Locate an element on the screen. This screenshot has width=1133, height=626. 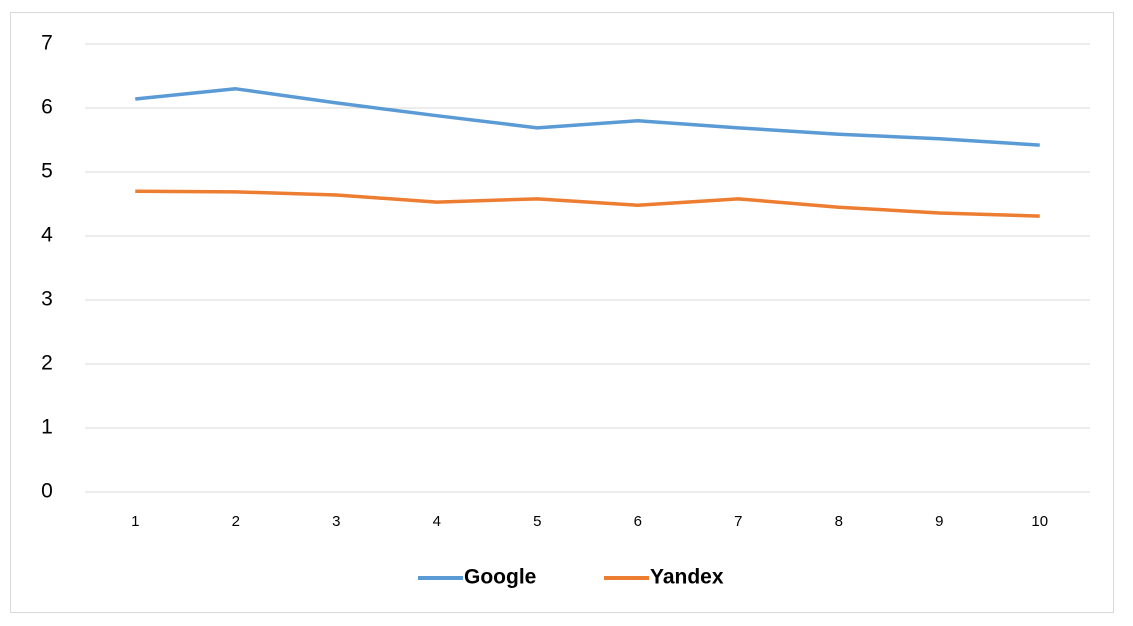
x-tick-label: 7 is located at coordinates (738, 521).